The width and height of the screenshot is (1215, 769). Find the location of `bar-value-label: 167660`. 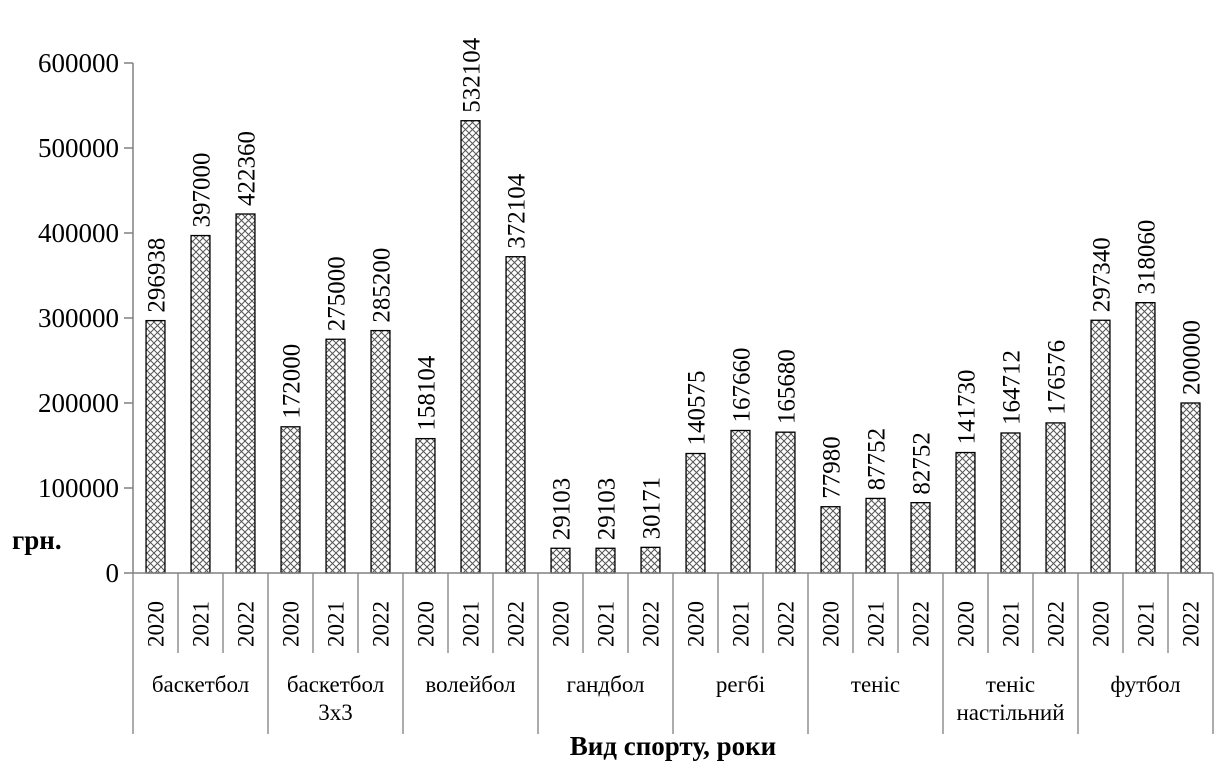

bar-value-label: 167660 is located at coordinates (742, 384).